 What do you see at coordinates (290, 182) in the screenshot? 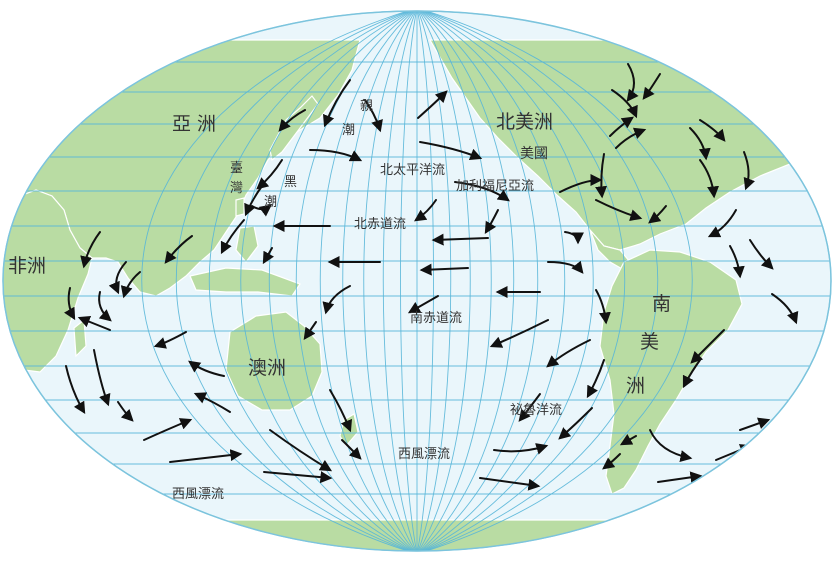
I see `label-kuroshio-1: 黑` at bounding box center [290, 182].